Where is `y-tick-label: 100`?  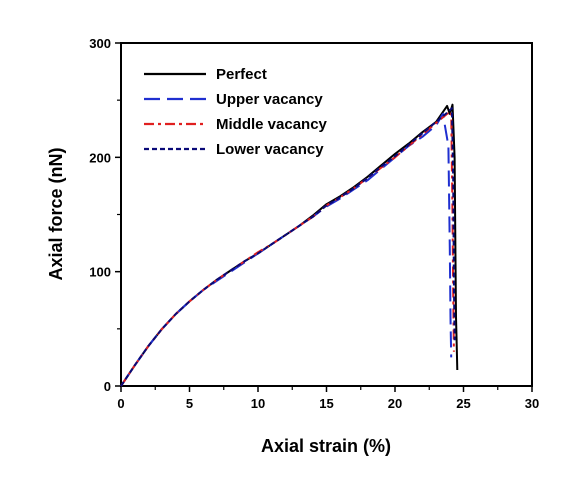
y-tick-label: 100 is located at coordinates (100, 272).